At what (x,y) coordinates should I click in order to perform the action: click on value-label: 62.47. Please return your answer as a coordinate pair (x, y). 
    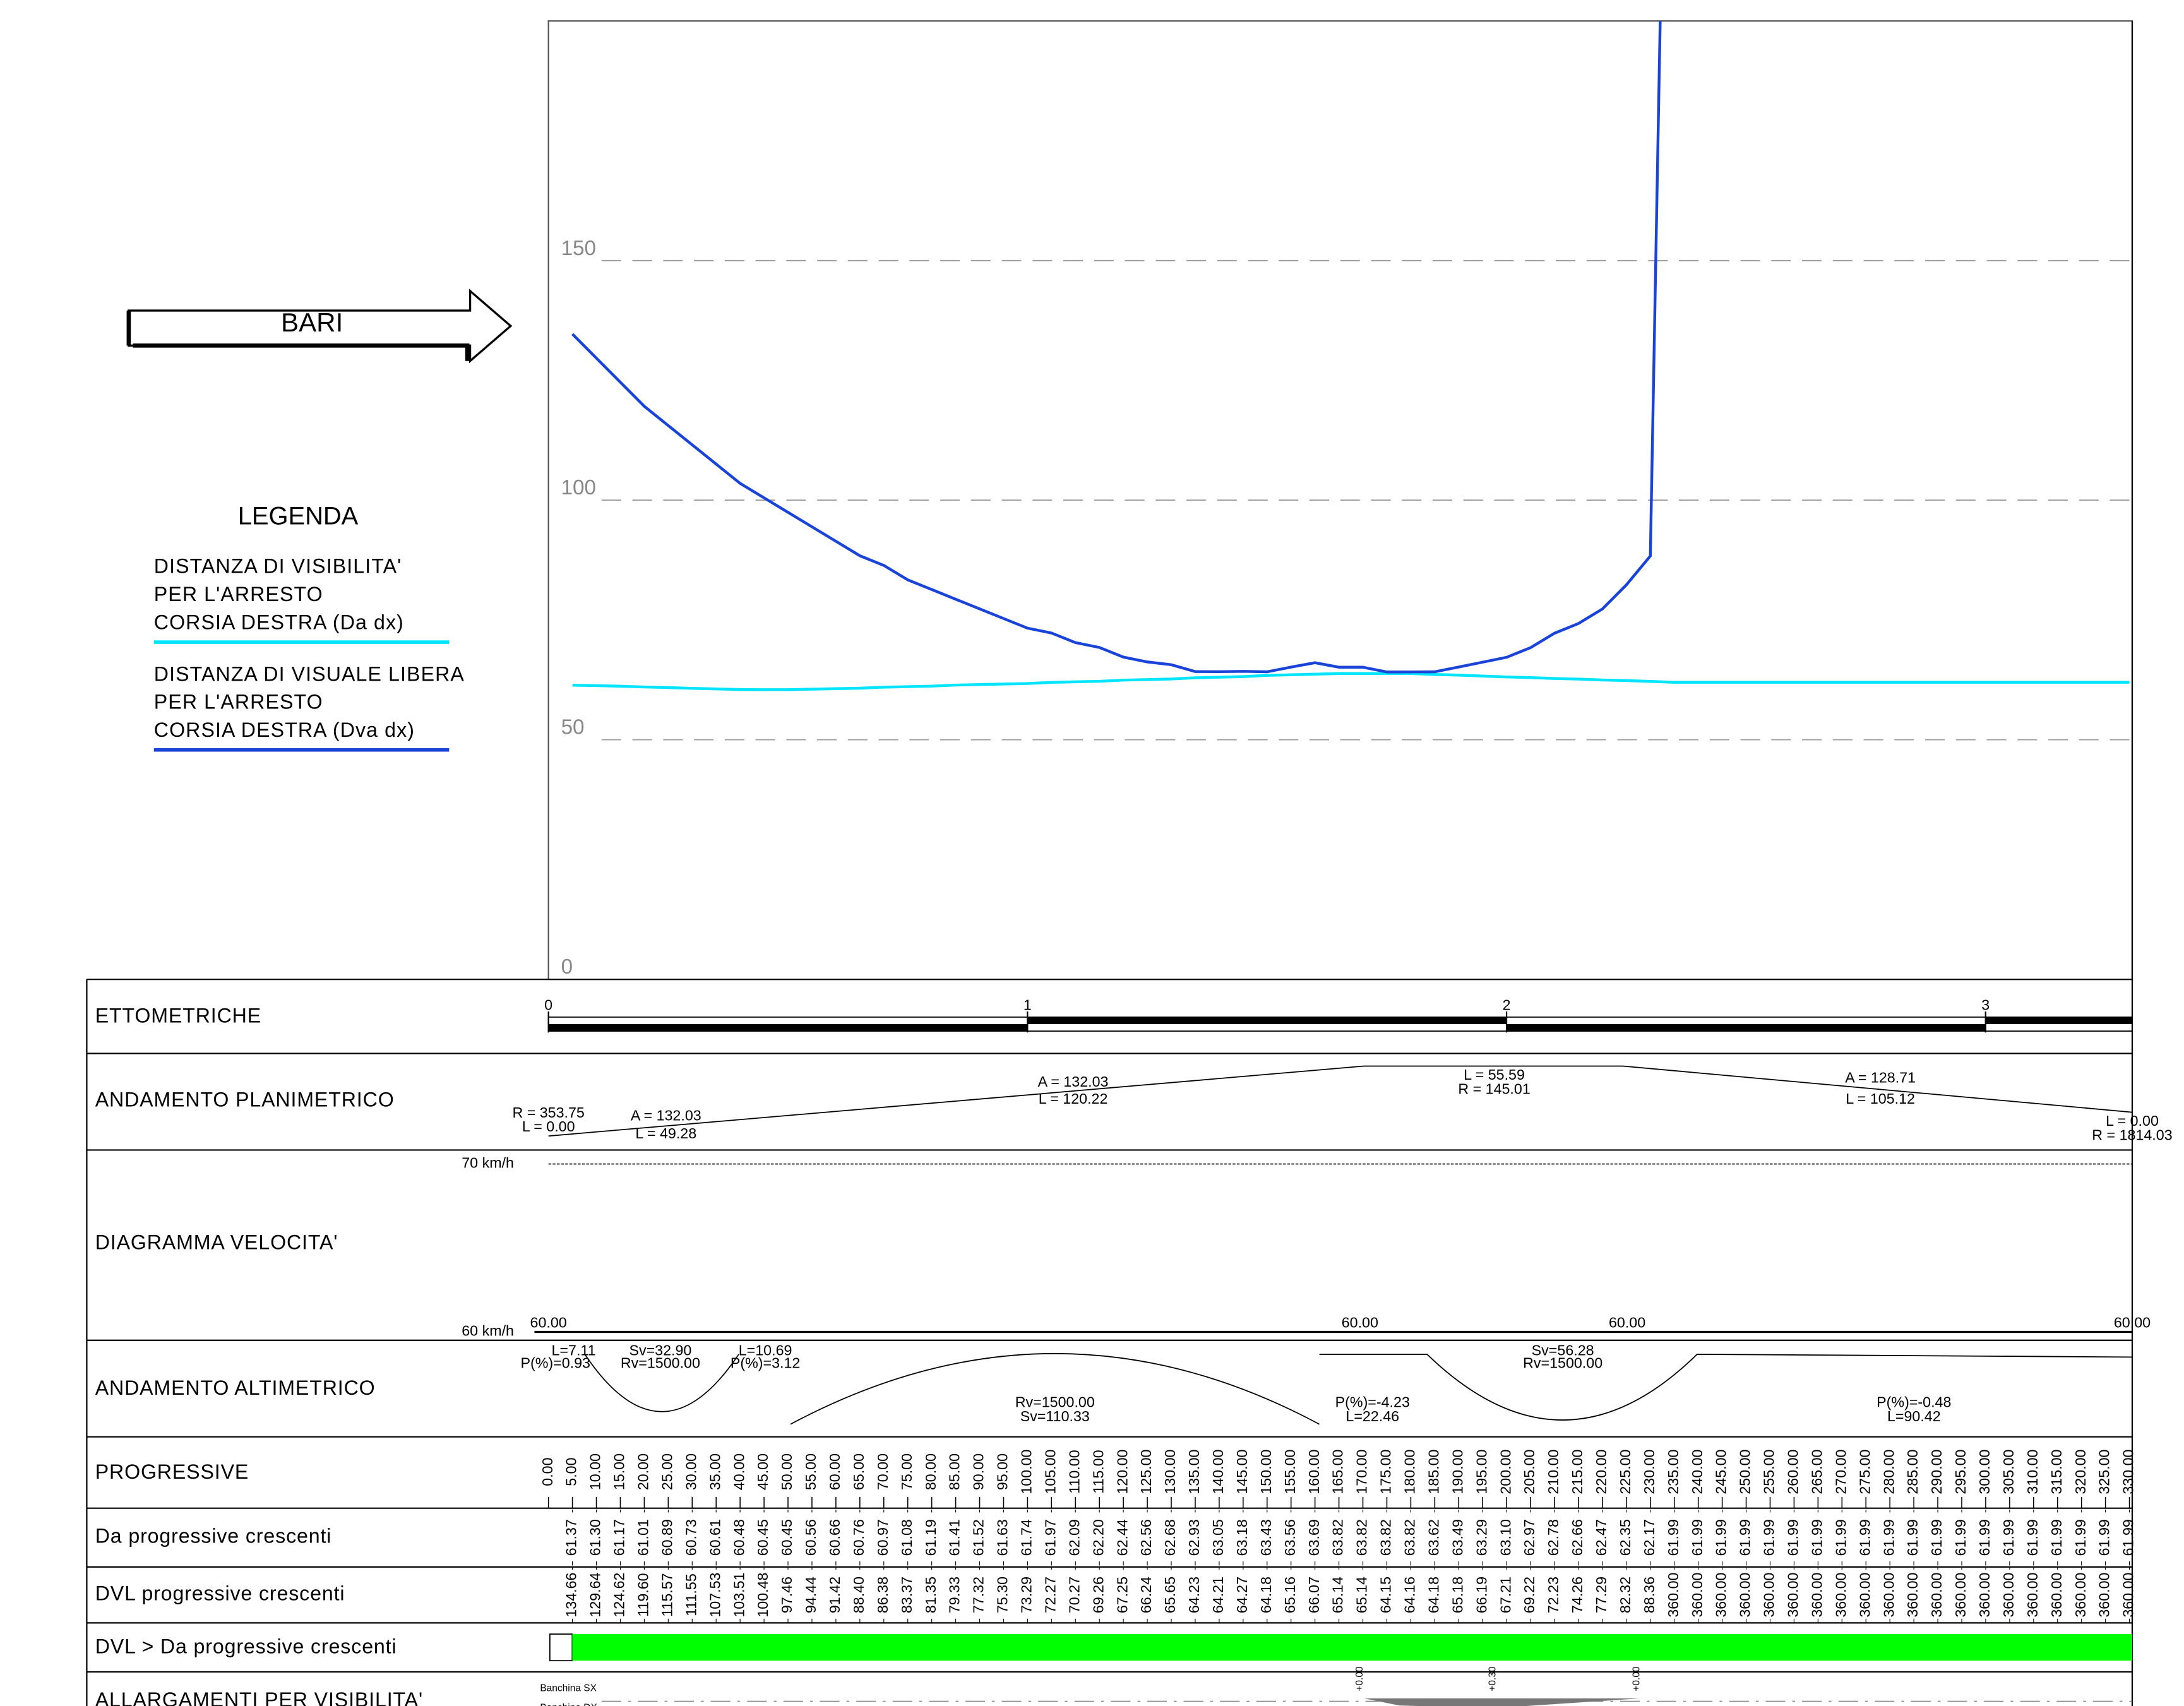
    Looking at the image, I should click on (1601, 1537).